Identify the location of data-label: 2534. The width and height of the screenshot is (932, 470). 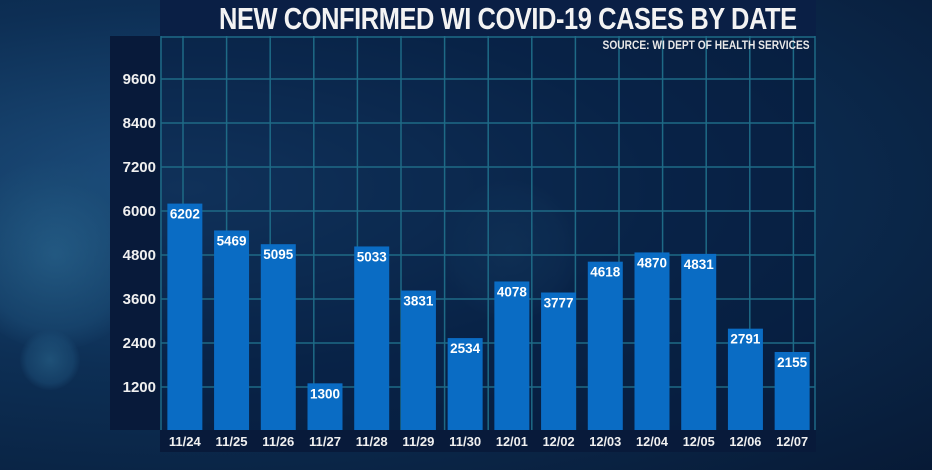
(465, 348).